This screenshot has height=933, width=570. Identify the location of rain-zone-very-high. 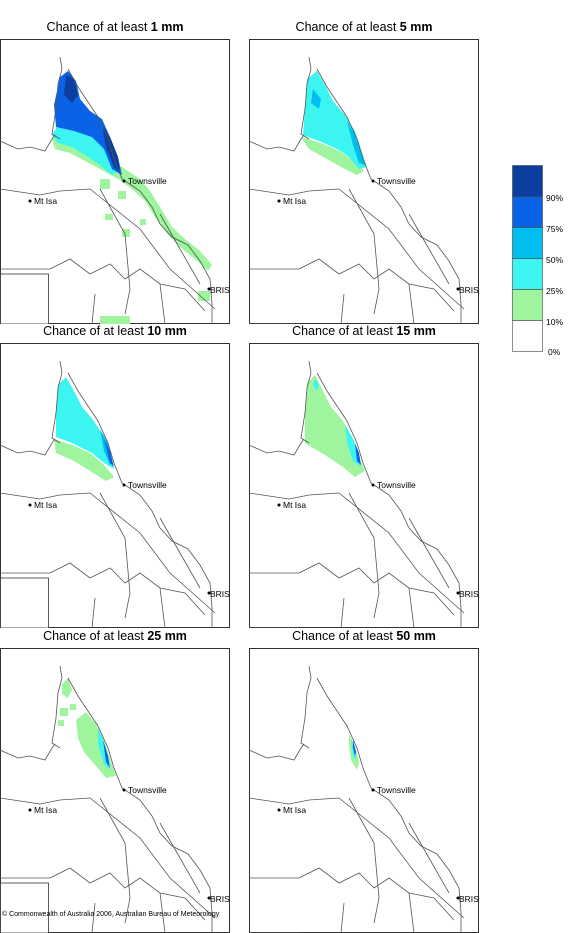
(109, 453).